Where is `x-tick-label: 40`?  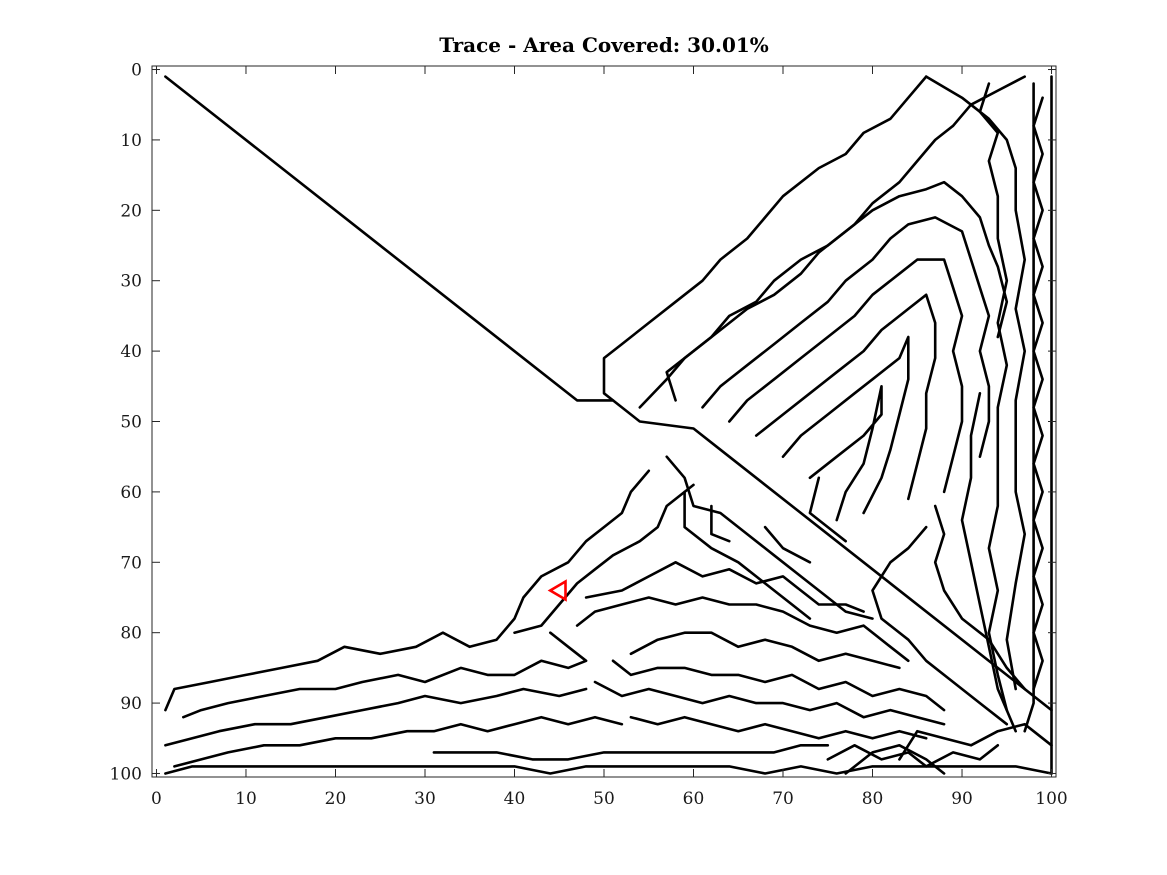 x-tick-label: 40 is located at coordinates (515, 799).